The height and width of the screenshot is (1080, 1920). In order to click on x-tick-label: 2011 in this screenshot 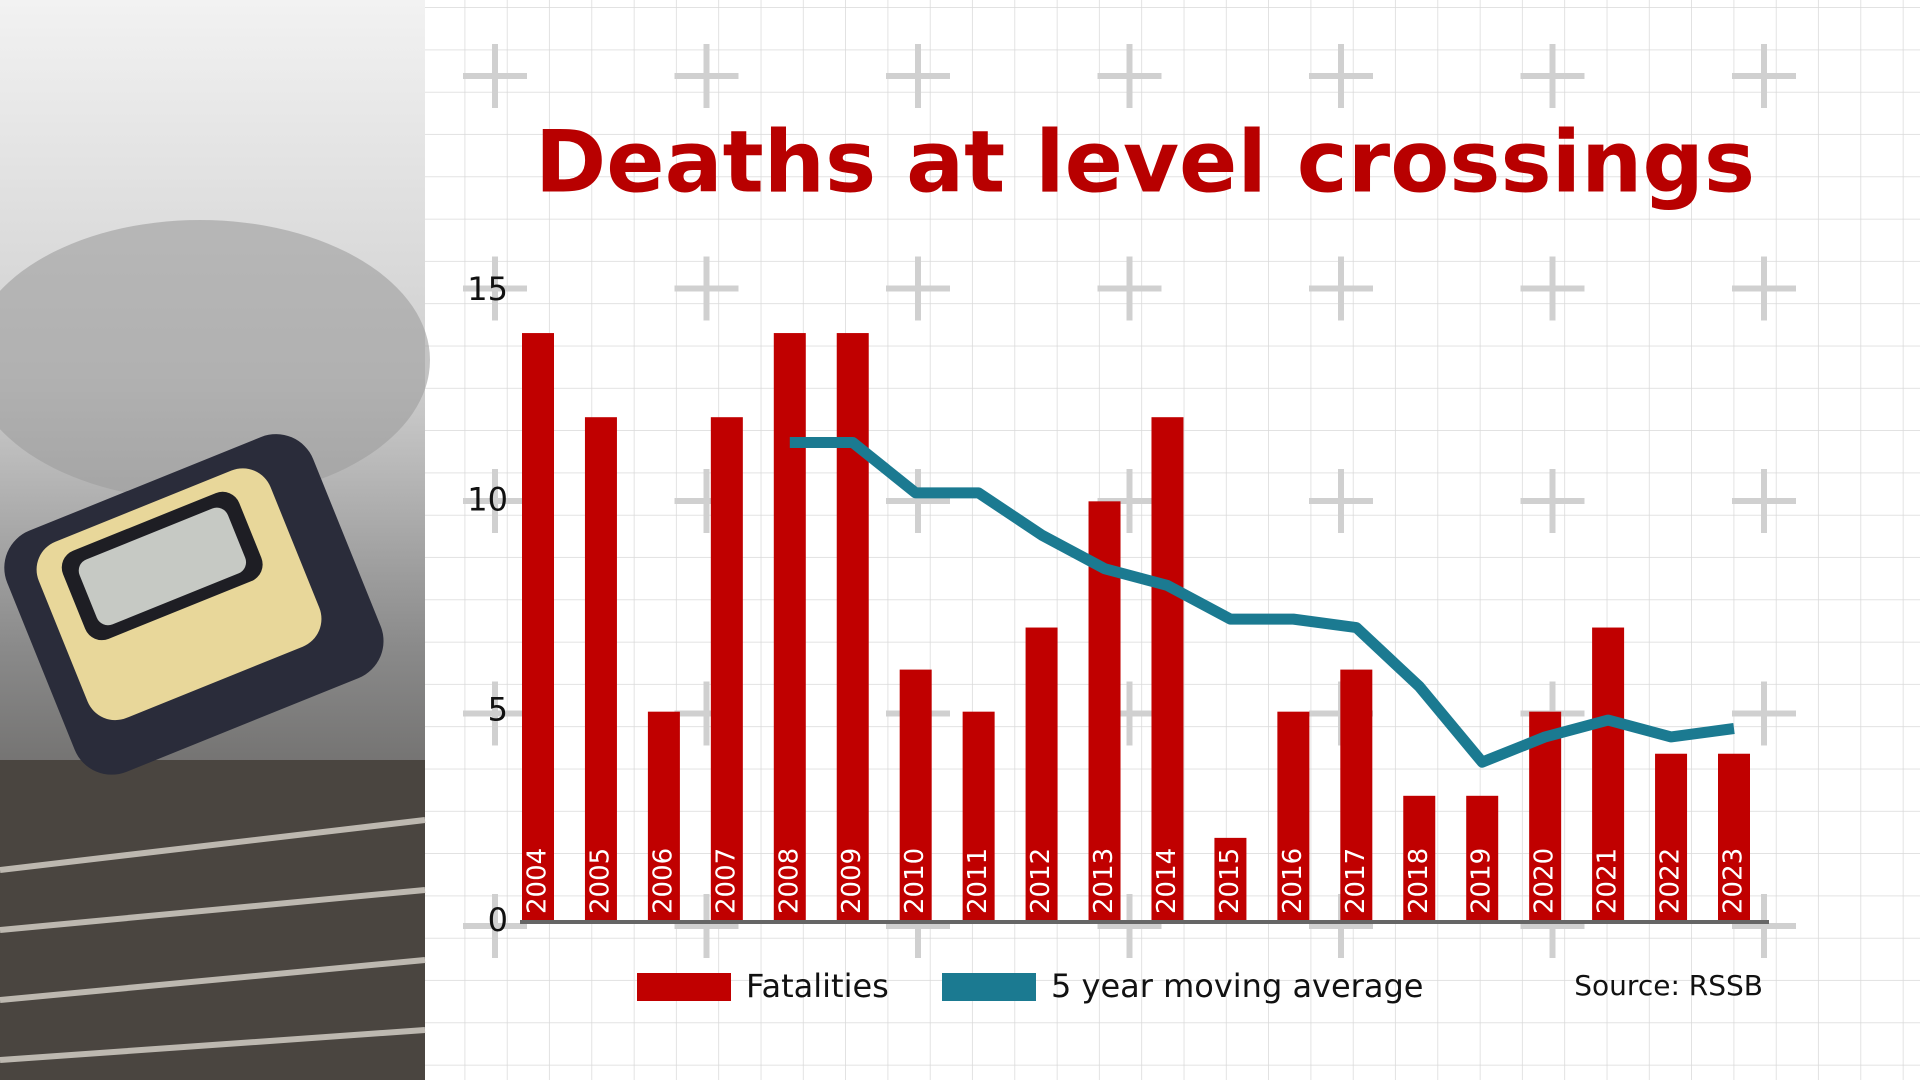, I will do `click(978, 881)`.